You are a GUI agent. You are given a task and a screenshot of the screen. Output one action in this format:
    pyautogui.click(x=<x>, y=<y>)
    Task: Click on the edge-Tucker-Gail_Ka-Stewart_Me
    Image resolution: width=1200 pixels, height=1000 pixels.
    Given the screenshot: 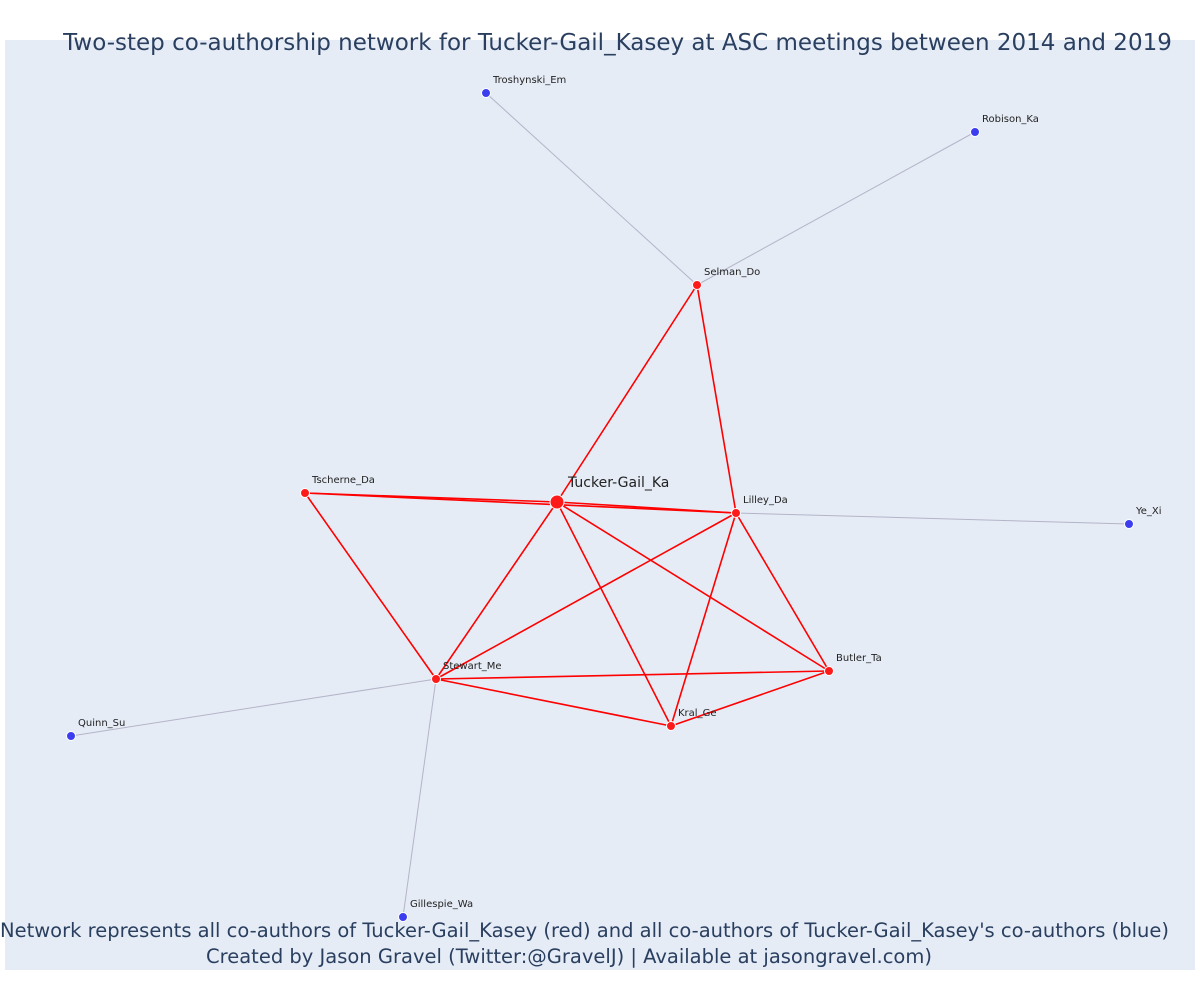 What is the action you would take?
    pyautogui.click(x=496, y=590)
    